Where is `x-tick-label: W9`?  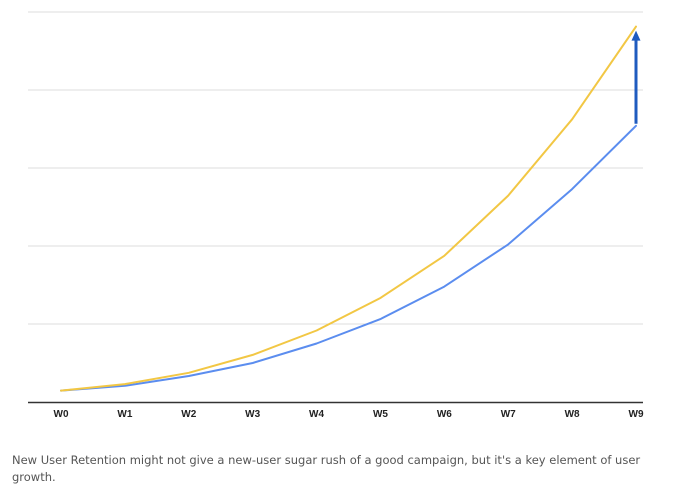
x-tick-label: W9 is located at coordinates (636, 414).